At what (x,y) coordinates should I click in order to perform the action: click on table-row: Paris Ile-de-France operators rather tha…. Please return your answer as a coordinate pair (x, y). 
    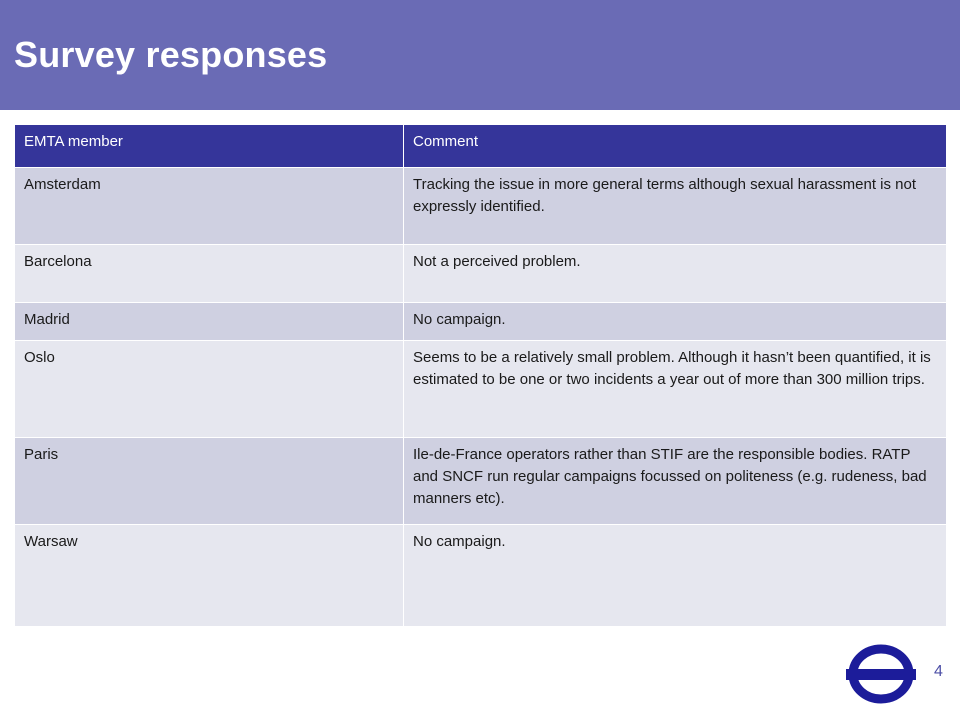
    Looking at the image, I should click on (480, 481).